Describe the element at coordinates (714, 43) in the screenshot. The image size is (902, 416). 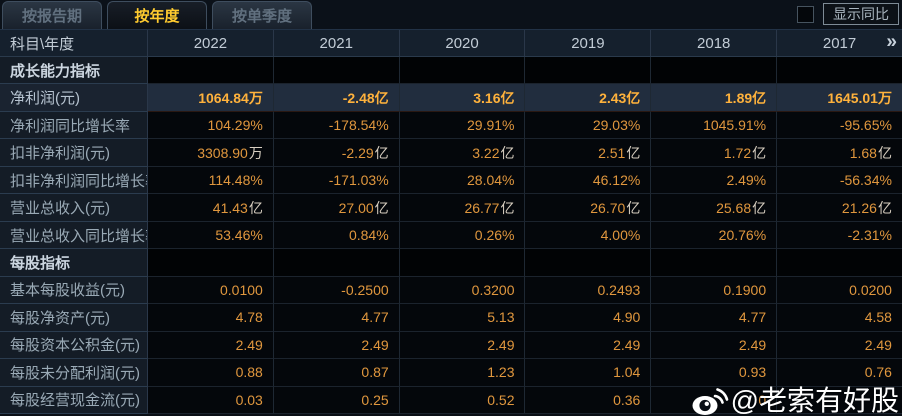
I see `year-header-2018: 2018` at that location.